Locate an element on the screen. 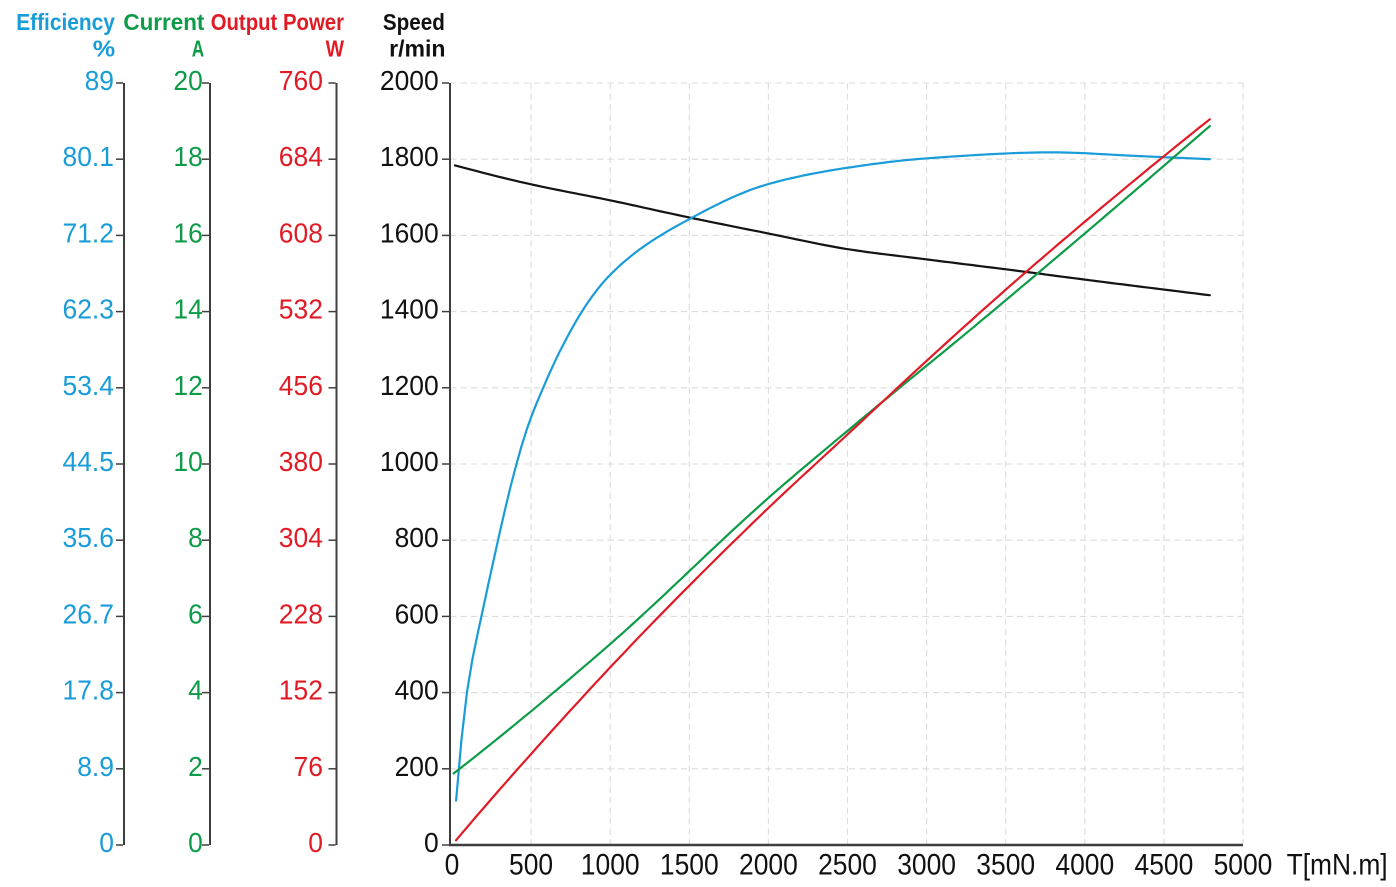 This screenshot has width=1396, height=887. svg-text: 5000 is located at coordinates (1243, 865).